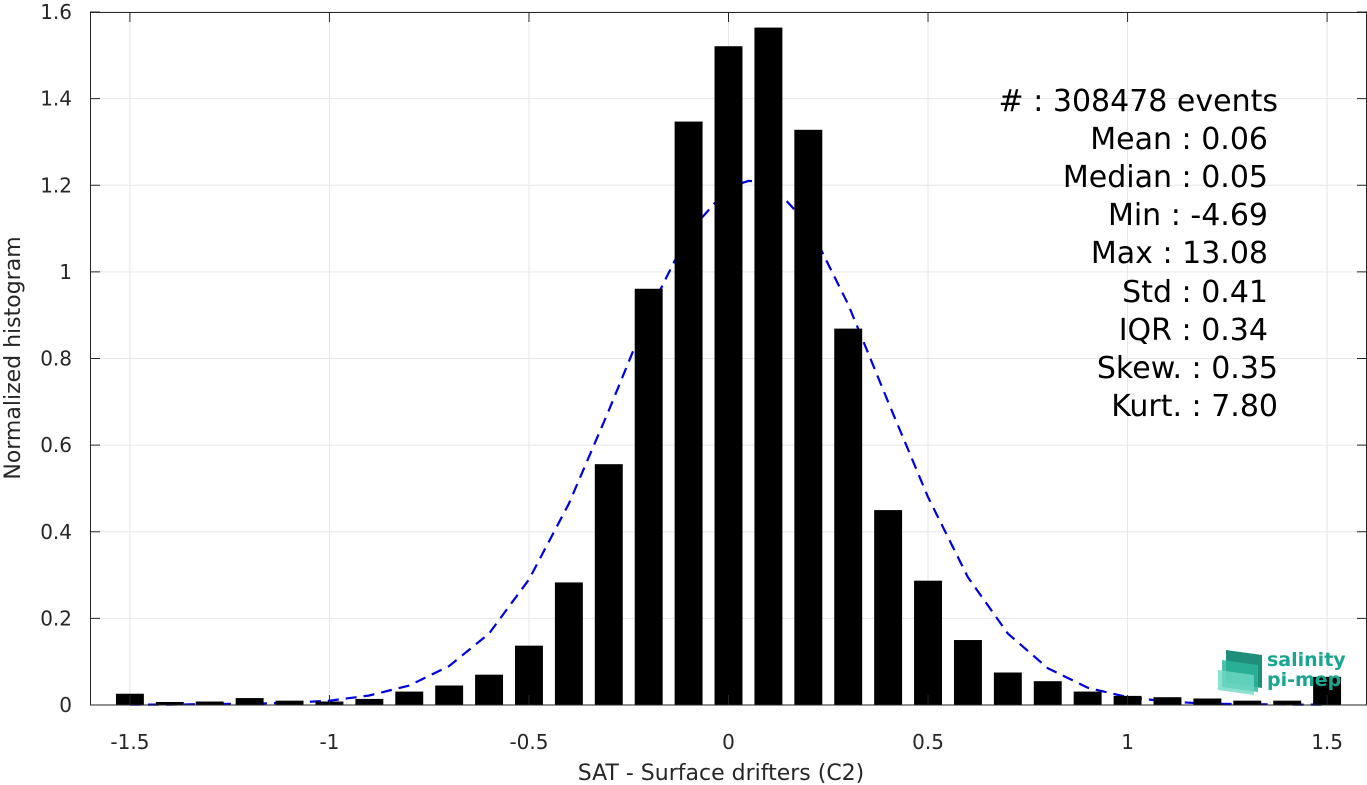 This screenshot has width=1367, height=785. What do you see at coordinates (928, 742) in the screenshot?
I see `x-tick-label: 0.5` at bounding box center [928, 742].